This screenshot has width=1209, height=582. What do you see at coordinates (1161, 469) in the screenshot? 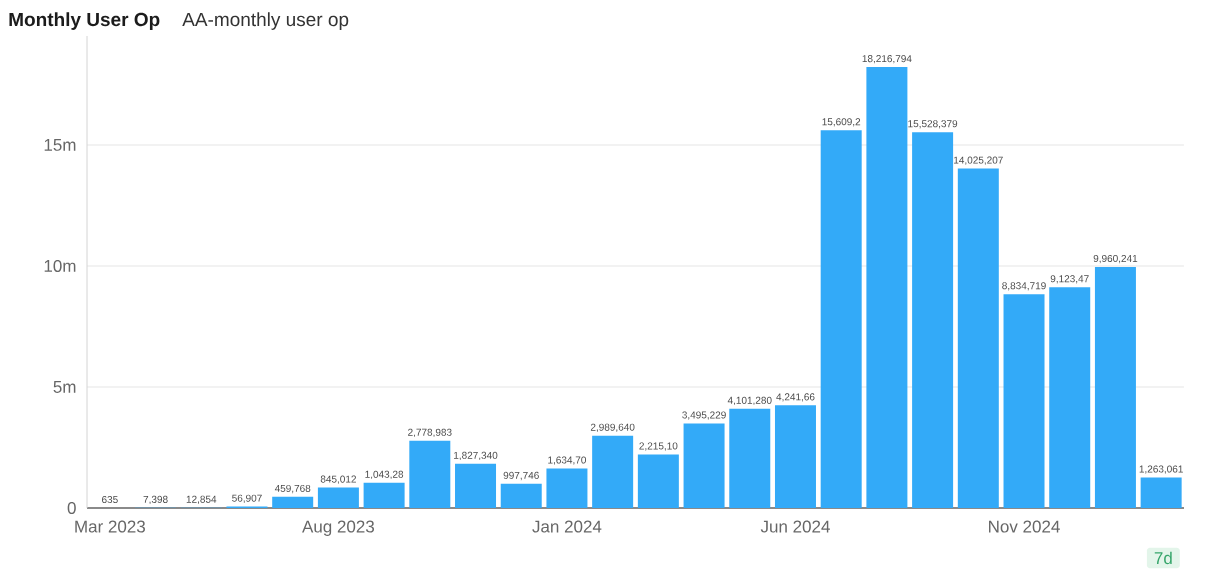
I see `data-label: 1,263,061` at bounding box center [1161, 469].